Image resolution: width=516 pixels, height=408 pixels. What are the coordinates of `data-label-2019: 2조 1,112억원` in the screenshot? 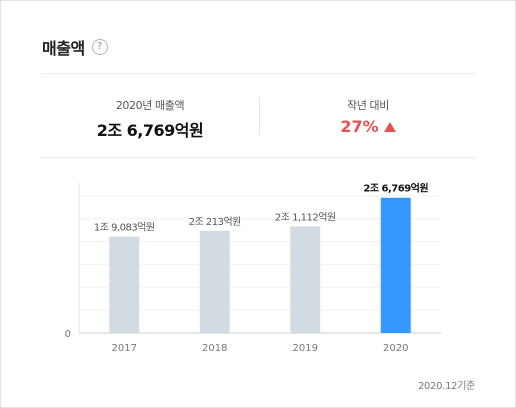 It's located at (305, 217).